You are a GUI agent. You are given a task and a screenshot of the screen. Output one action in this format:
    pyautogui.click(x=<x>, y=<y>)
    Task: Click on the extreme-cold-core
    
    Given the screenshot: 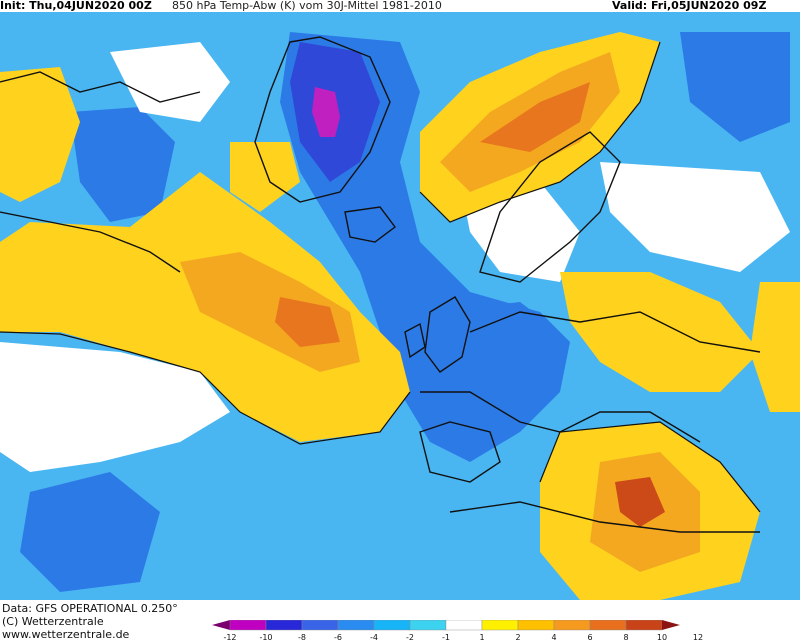 What is the action you would take?
    pyautogui.click(x=326, y=112)
    